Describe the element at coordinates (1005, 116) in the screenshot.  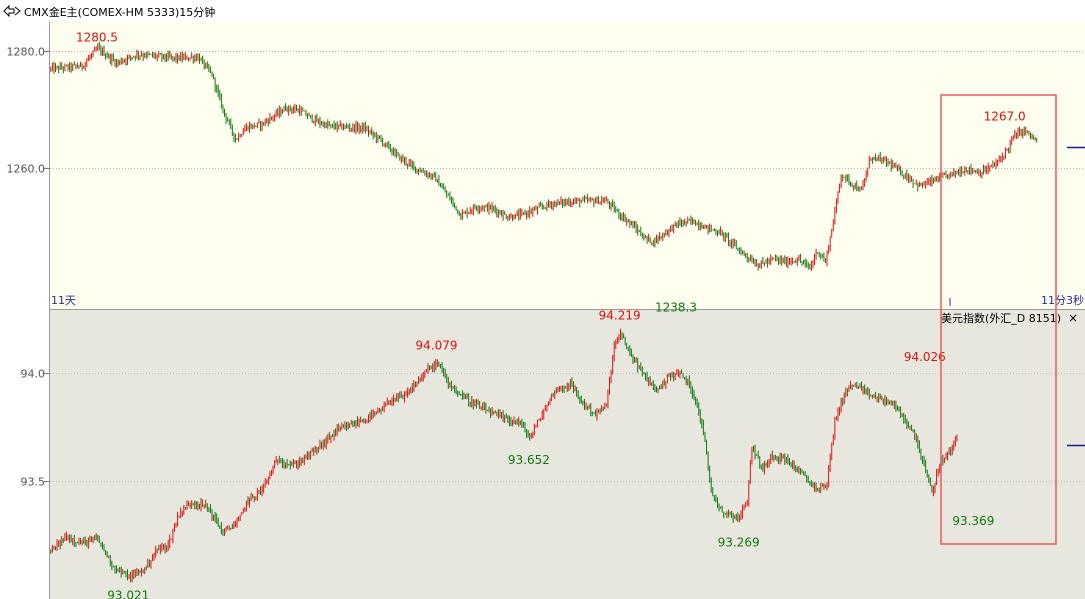
I see `high-price-label: 1267.0` at that location.